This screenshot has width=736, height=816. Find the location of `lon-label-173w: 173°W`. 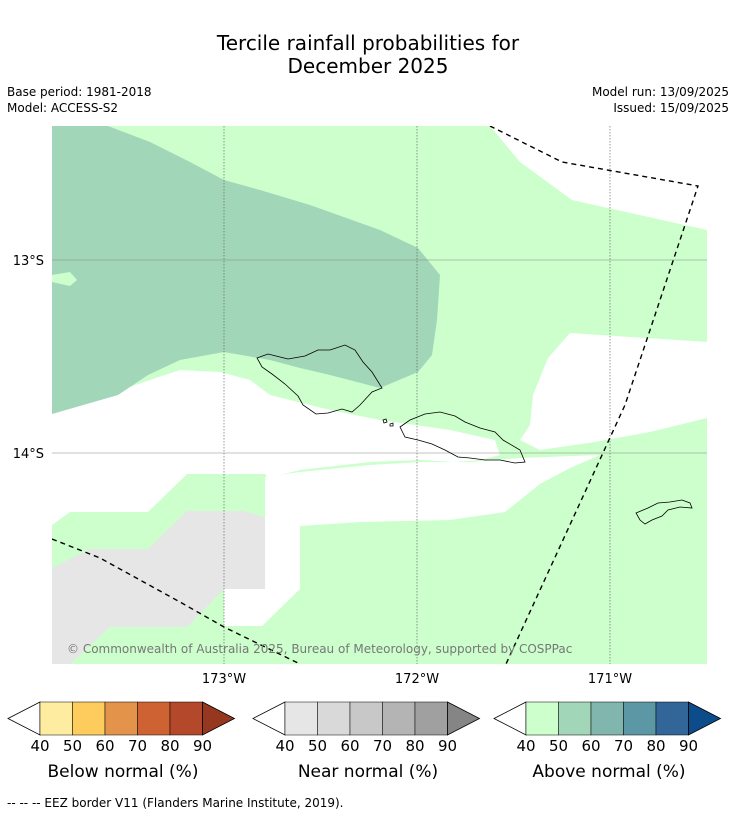

lon-label-173w: 173°W is located at coordinates (224, 679).